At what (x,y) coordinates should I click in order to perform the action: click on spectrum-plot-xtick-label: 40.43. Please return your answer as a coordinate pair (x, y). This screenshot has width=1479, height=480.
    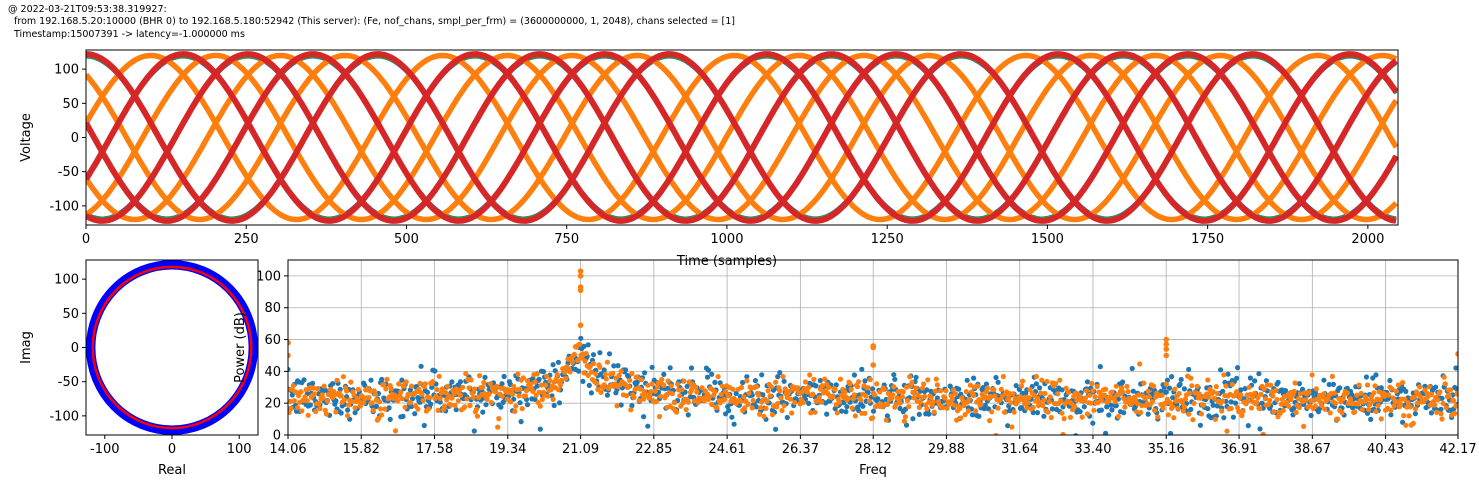
    Looking at the image, I should click on (1385, 449).